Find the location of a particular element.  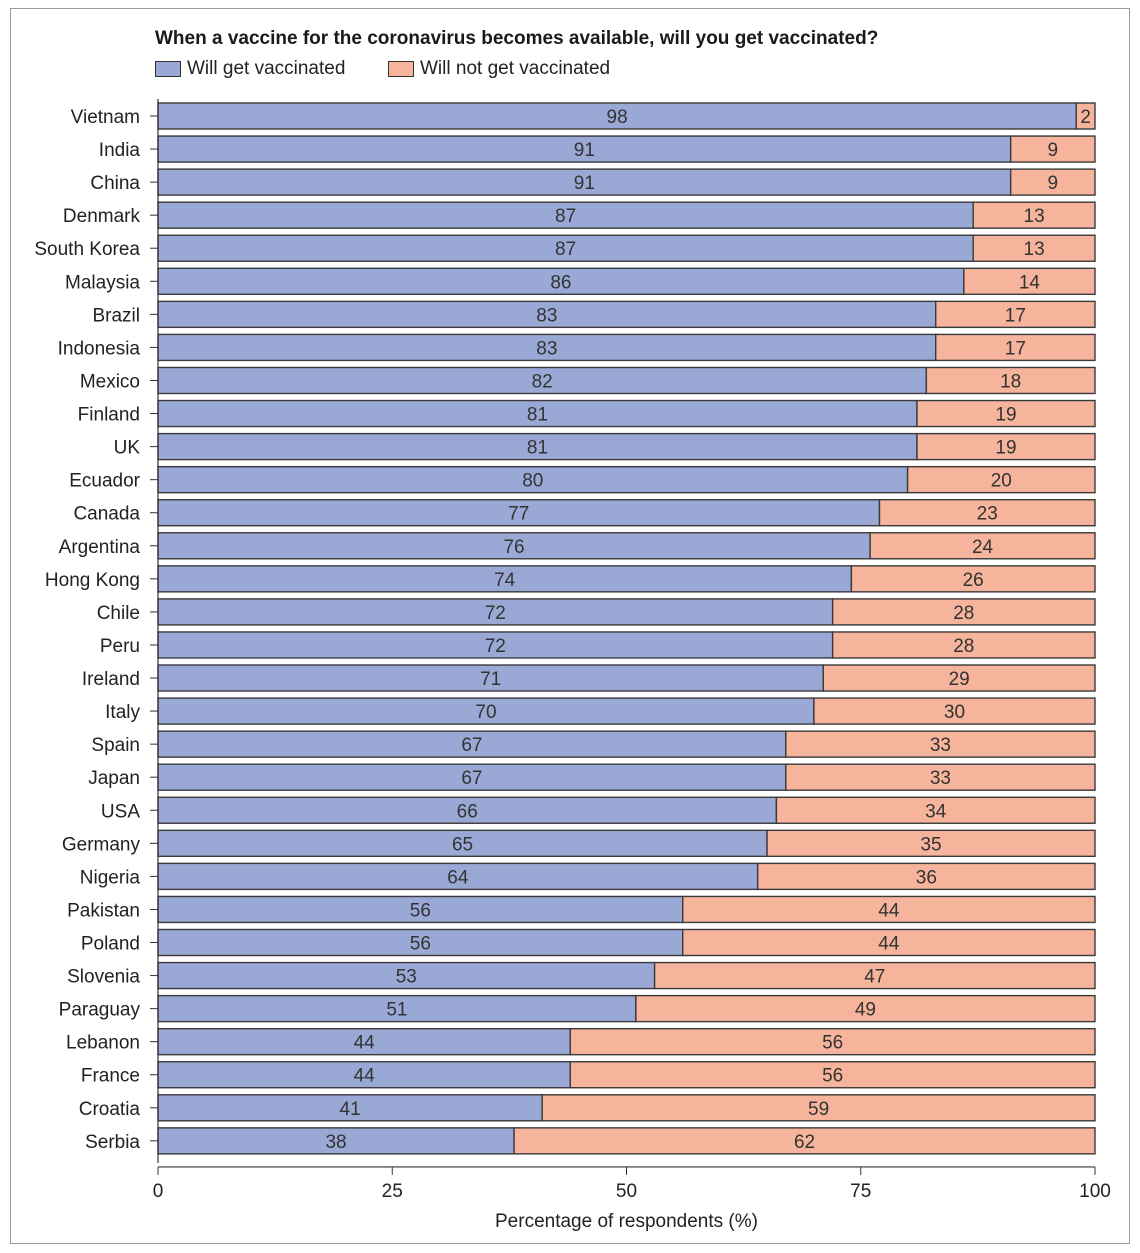

bar-lebanon-will-not-get is located at coordinates (832, 1041).